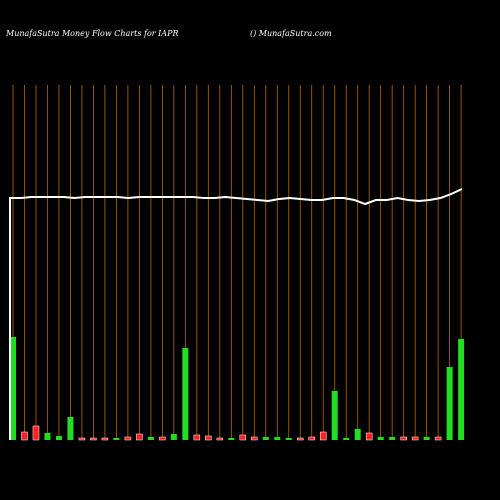 This screenshot has height=500, width=500. I want to click on chart-subtitle: () MunafaSutra.com, so click(291, 33).